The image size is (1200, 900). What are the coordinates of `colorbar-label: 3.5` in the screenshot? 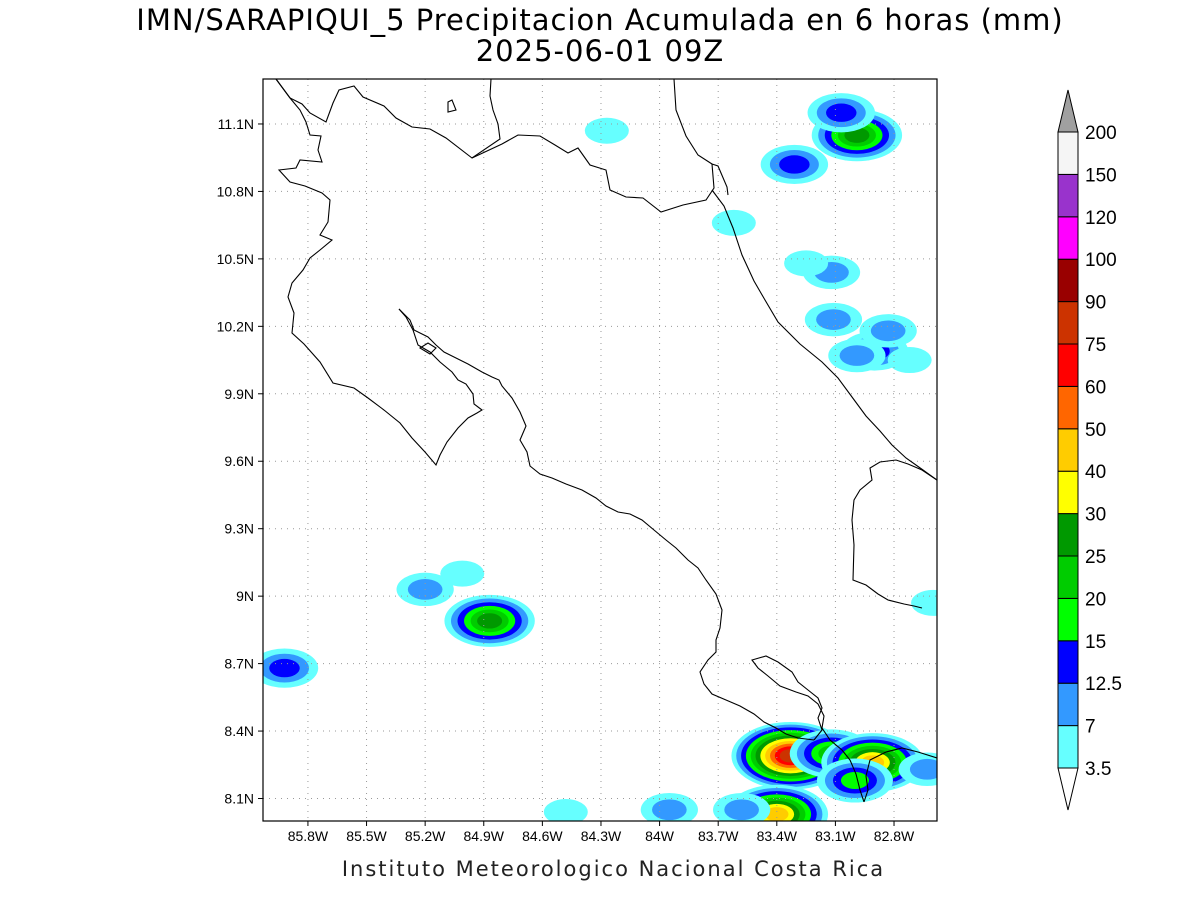 It's located at (1098, 769).